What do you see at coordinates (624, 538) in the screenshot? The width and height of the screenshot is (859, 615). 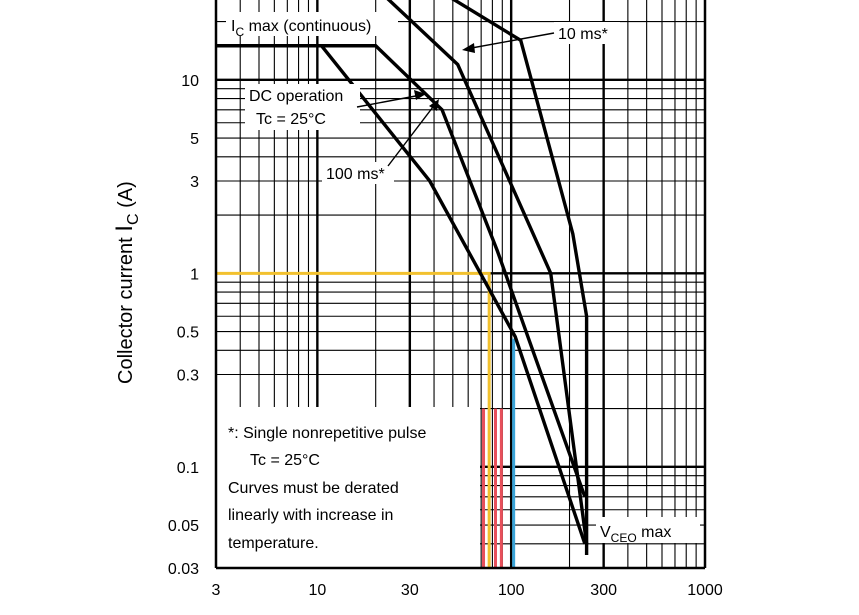 I see `vceo-subscript: CEO` at bounding box center [624, 538].